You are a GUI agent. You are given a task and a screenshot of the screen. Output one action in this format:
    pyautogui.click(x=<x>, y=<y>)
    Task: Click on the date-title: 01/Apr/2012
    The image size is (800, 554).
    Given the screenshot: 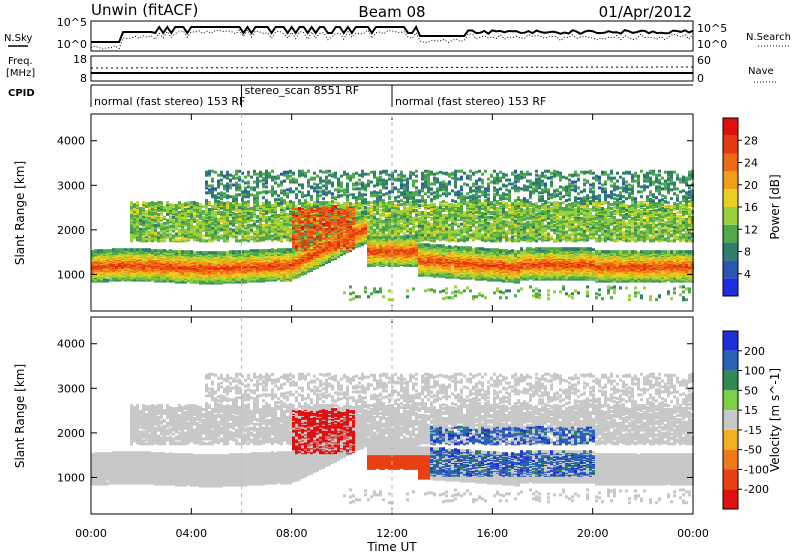 What is the action you would take?
    pyautogui.click(x=645, y=12)
    